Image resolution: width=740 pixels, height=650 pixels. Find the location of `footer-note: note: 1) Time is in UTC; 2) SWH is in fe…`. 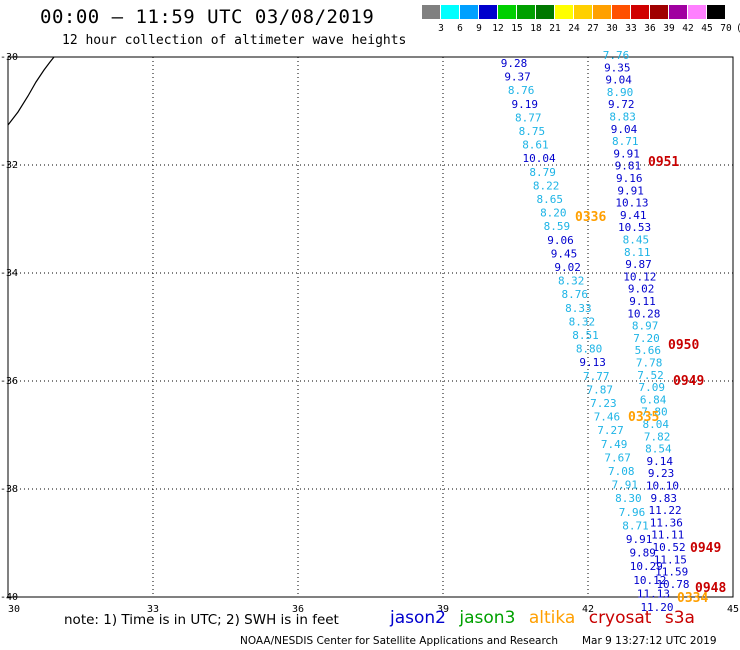

footer-note: note: 1) Time is in UTC; 2) SWH is in fe… is located at coordinates (201, 620).